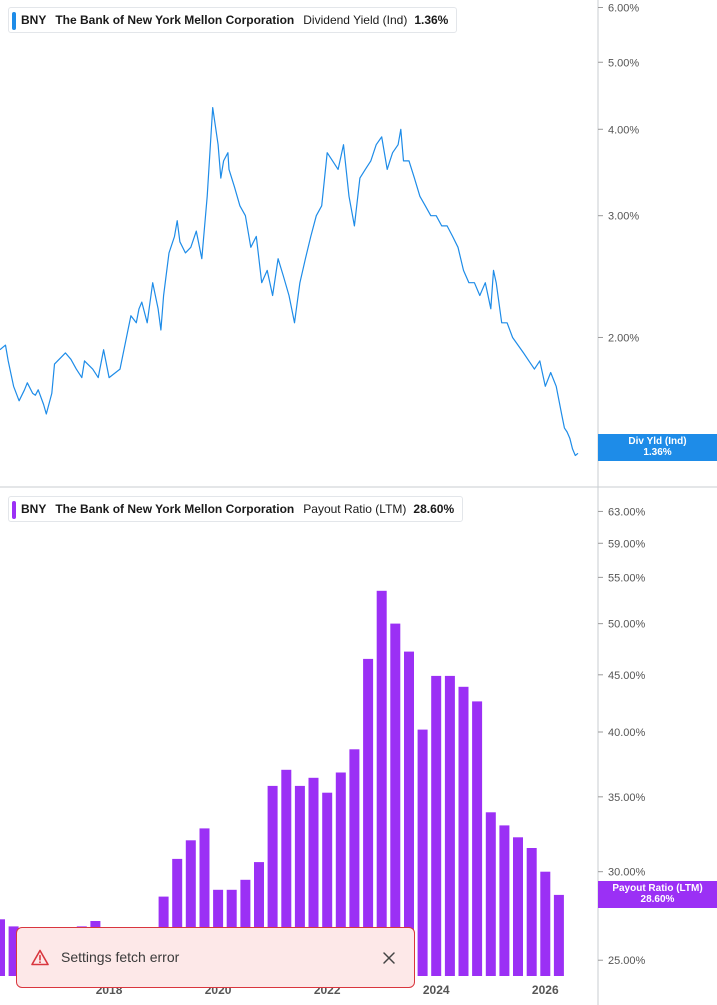 The width and height of the screenshot is (717, 1005). I want to click on y-tick-label: 40.00%, so click(627, 733).